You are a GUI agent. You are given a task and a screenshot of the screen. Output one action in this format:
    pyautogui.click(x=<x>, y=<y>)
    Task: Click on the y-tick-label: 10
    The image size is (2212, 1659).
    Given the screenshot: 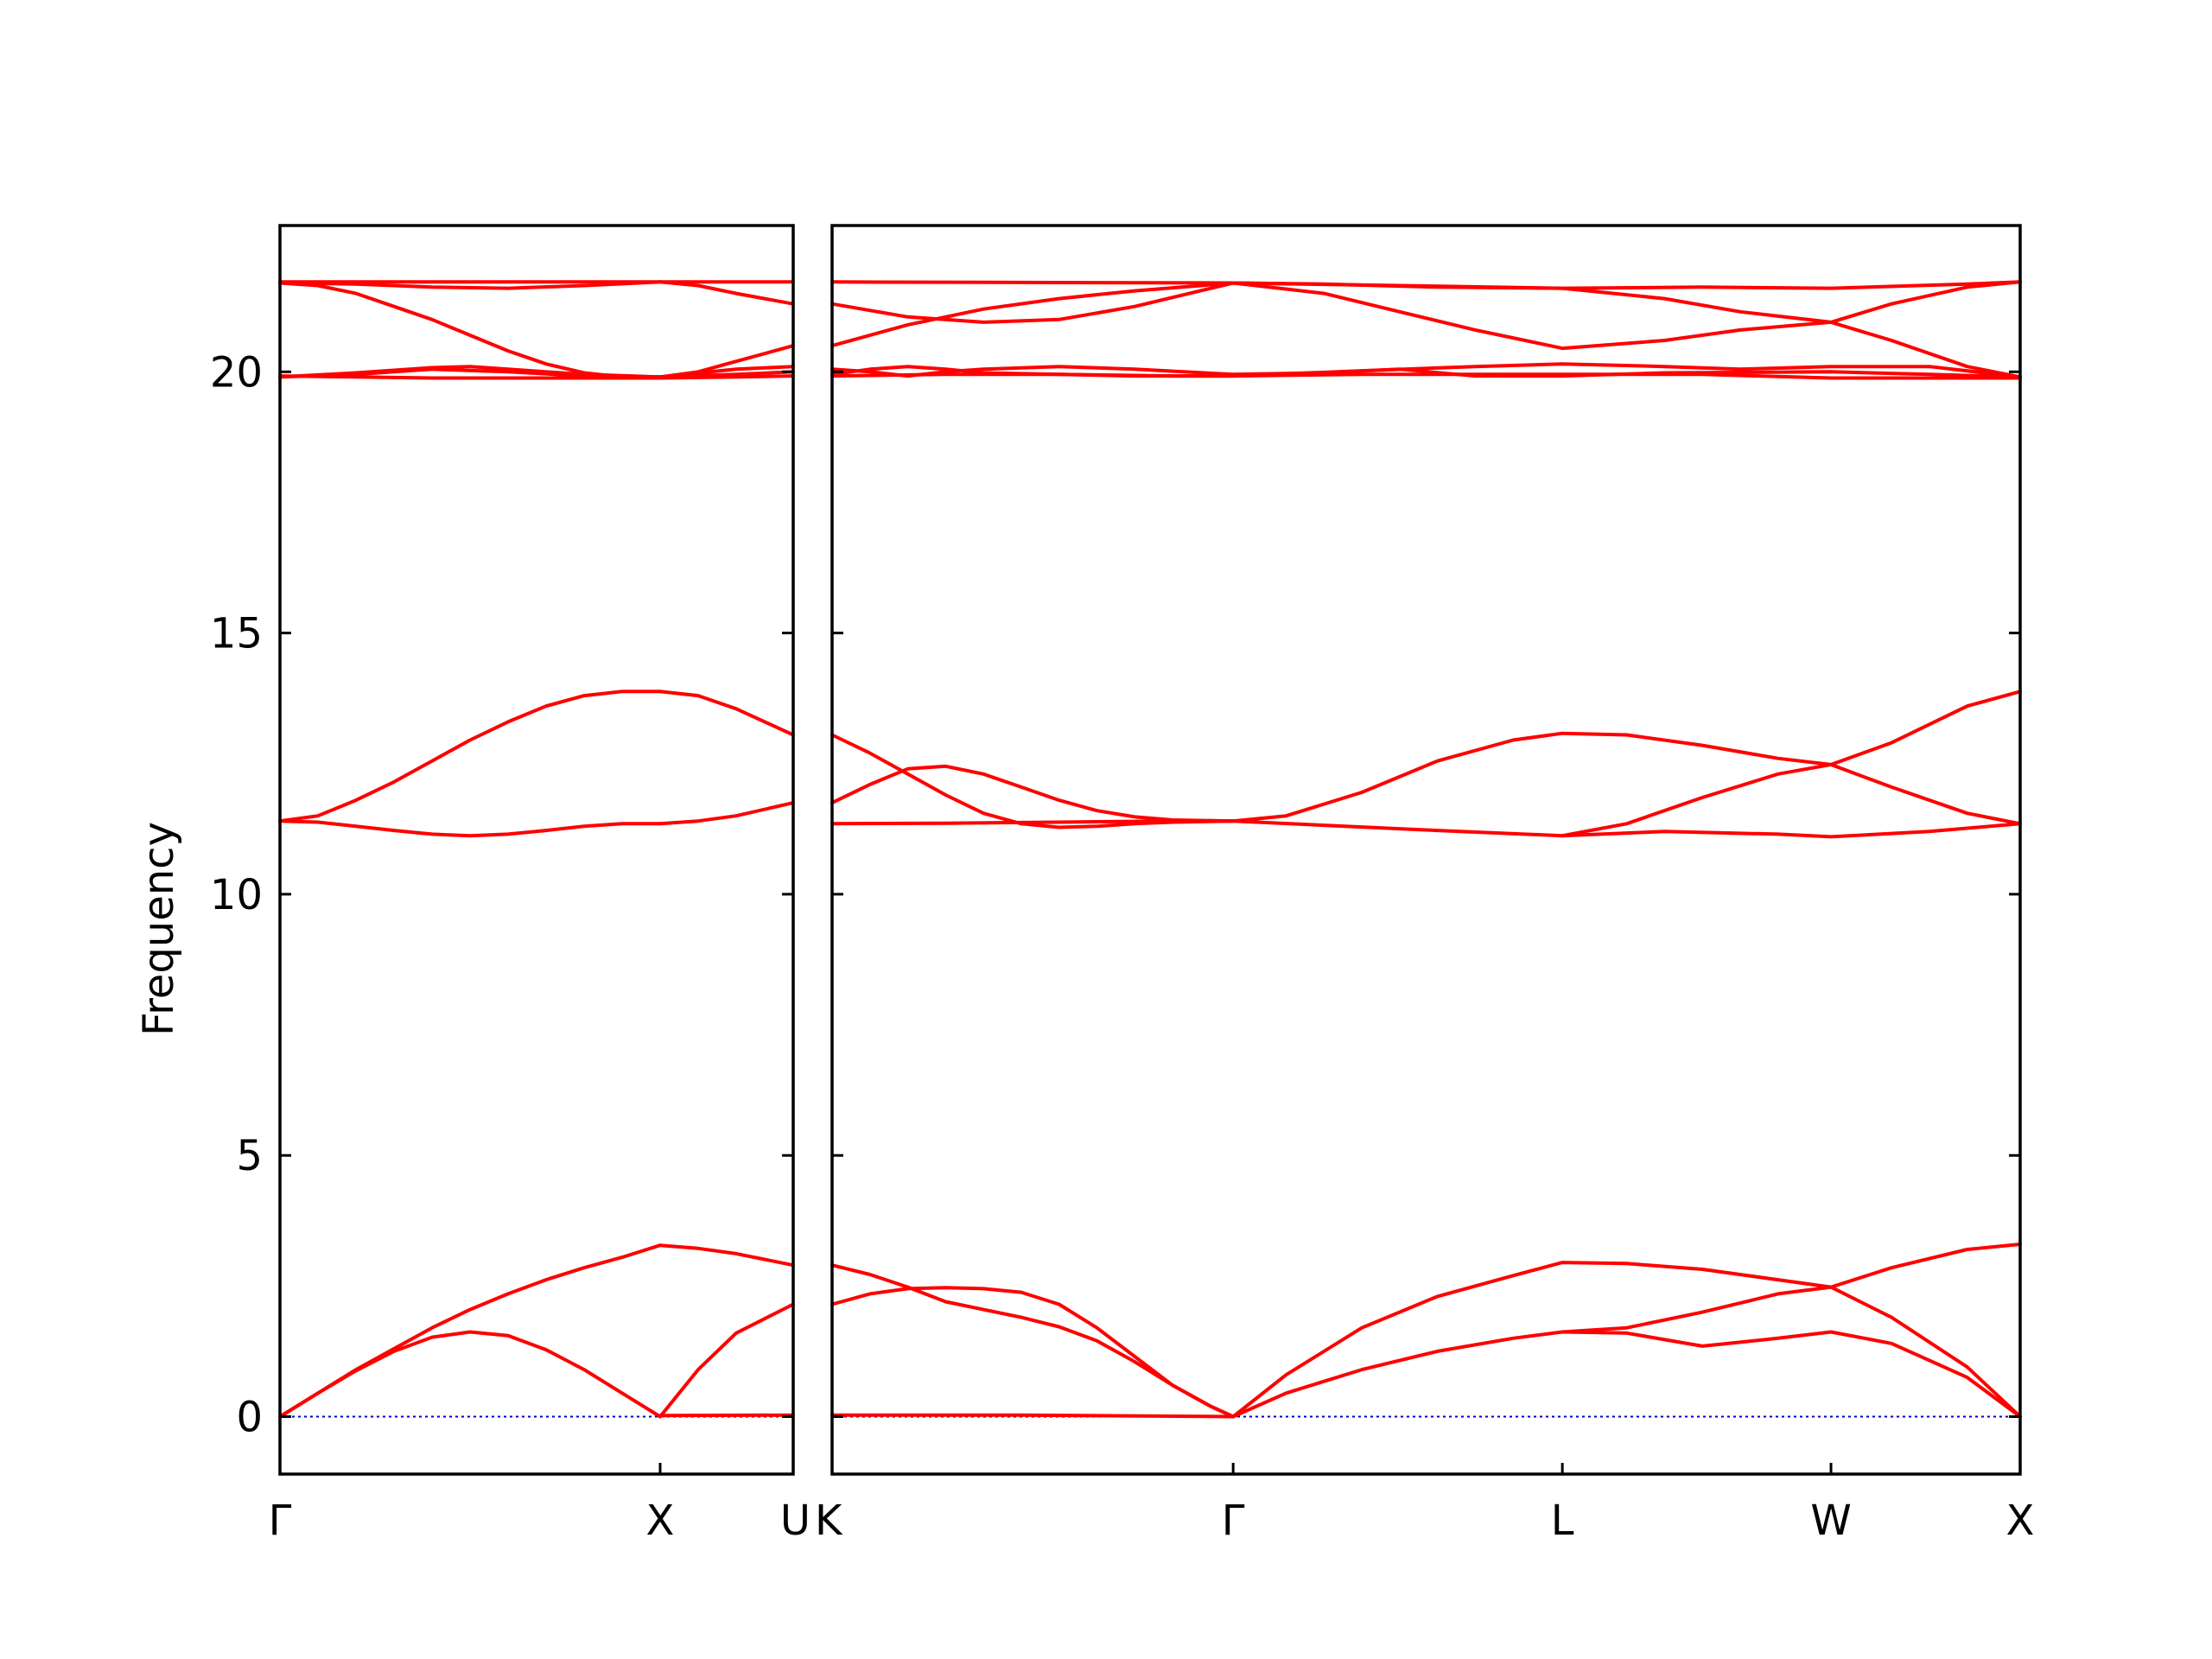 What is the action you would take?
    pyautogui.click(x=236, y=895)
    